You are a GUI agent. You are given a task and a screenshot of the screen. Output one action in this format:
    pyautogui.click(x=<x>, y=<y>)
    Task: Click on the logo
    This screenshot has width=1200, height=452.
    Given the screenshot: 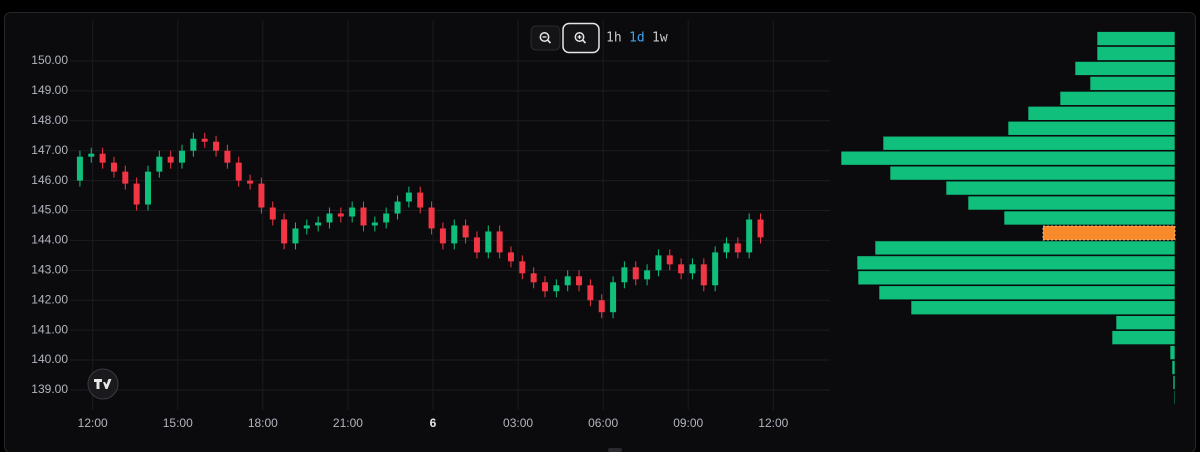 What is the action you would take?
    pyautogui.click(x=103, y=384)
    